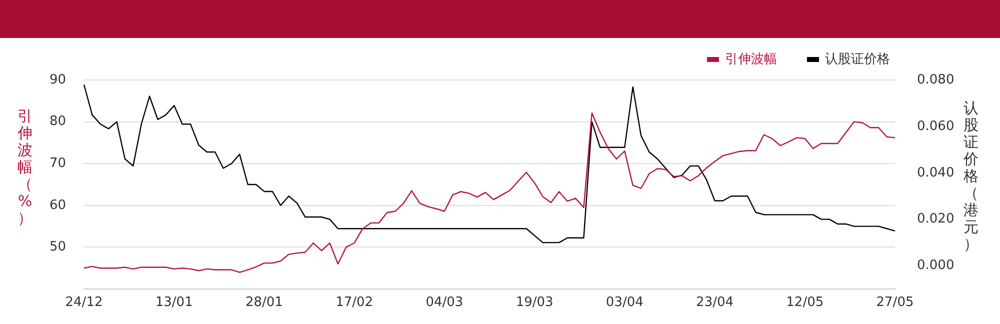 This screenshot has width=1000, height=324. What do you see at coordinates (264, 302) in the screenshot?
I see `x-tick-label: 28/01` at bounding box center [264, 302].